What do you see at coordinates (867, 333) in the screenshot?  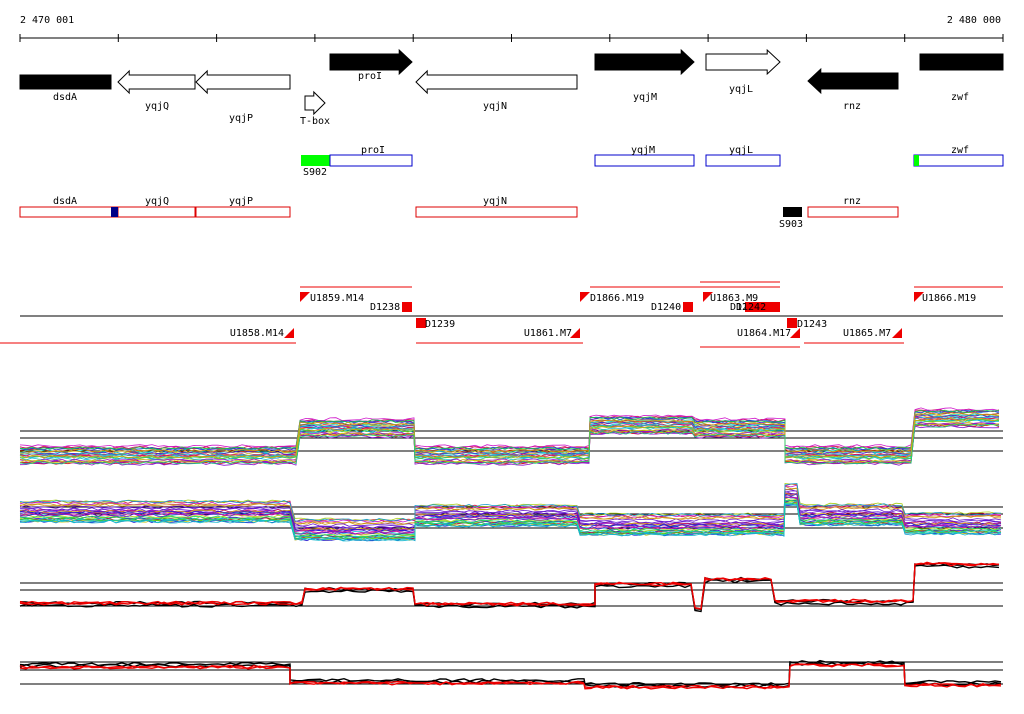 I see `feature-label: U1865.M7` at bounding box center [867, 333].